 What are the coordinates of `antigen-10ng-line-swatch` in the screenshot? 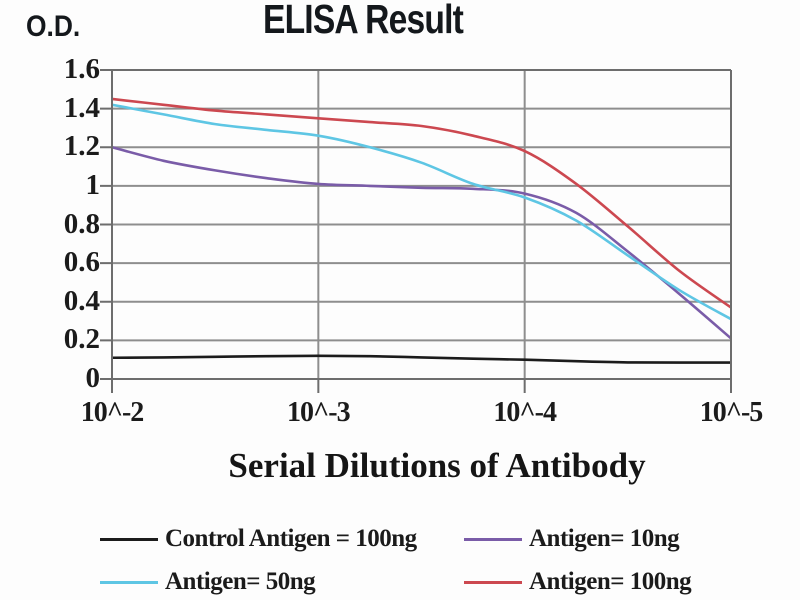 It's located at (493, 539).